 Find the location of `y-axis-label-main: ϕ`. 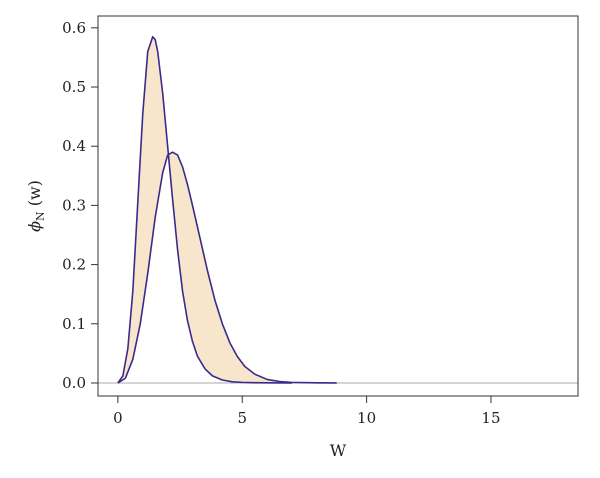

y-axis-label-main: ϕ is located at coordinates (34, 226).